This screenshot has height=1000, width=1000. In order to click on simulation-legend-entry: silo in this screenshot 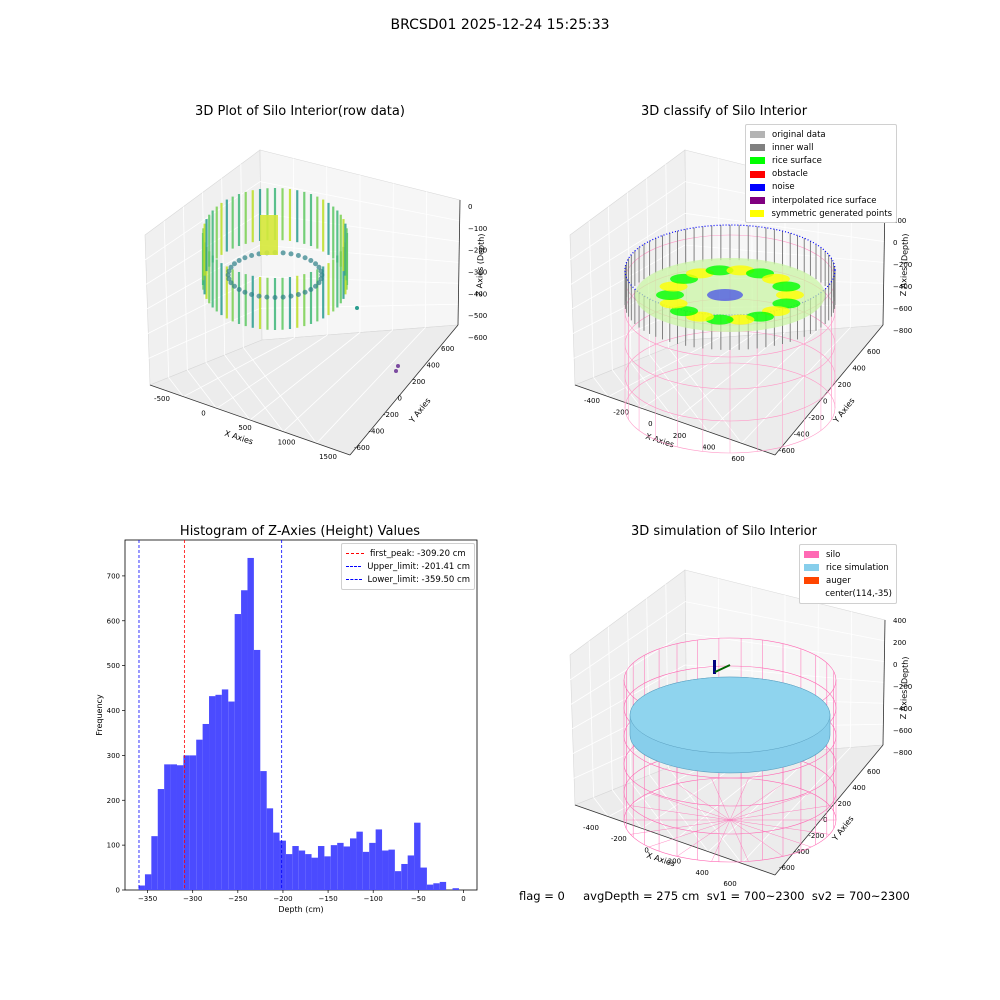, I will do `click(848, 554)`.